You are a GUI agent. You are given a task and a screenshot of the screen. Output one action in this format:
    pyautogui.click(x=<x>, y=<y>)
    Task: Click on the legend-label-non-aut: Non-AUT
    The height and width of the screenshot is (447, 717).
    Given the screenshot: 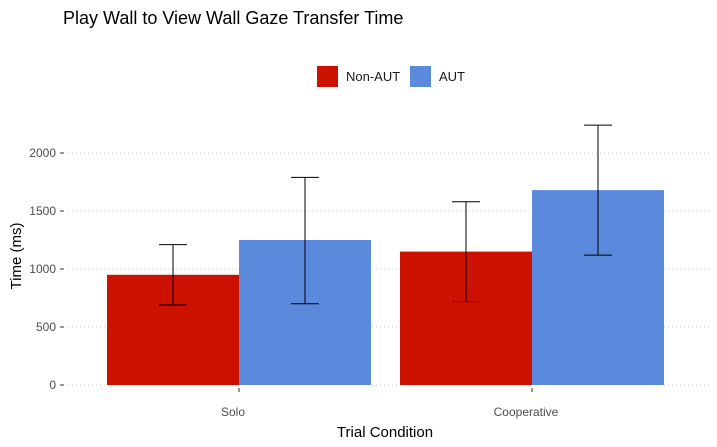 What is the action you would take?
    pyautogui.click(x=373, y=76)
    